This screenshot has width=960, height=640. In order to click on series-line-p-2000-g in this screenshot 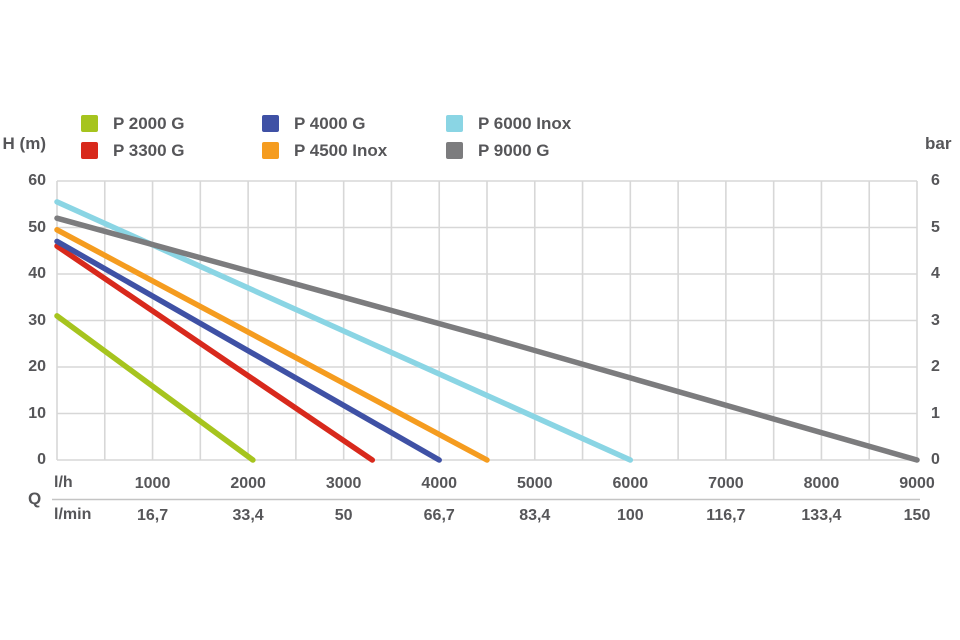, I will do `click(155, 388)`.